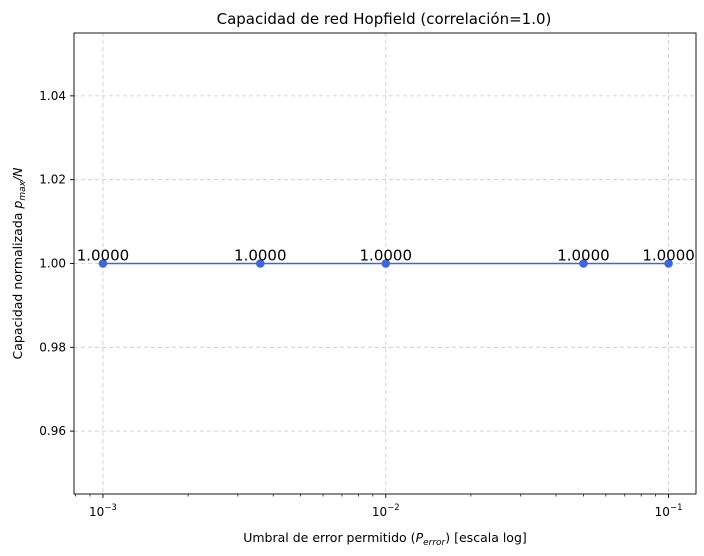 This screenshot has width=704, height=556. Describe the element at coordinates (103, 511) in the screenshot. I see `x-tick-label: 10⁻³` at that location.